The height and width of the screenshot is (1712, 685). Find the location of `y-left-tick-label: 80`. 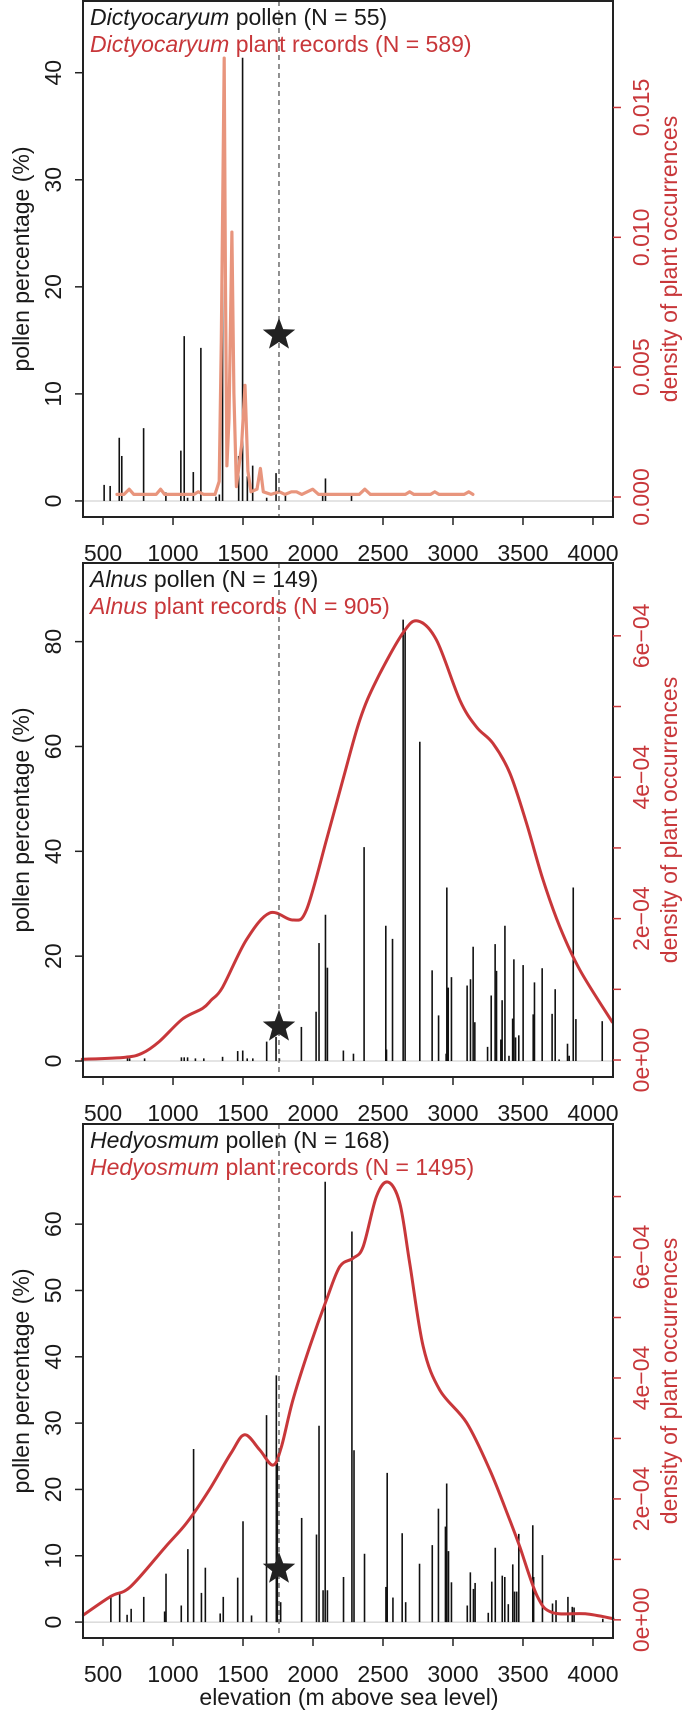

y-left-tick-label: 80 is located at coordinates (53, 642).